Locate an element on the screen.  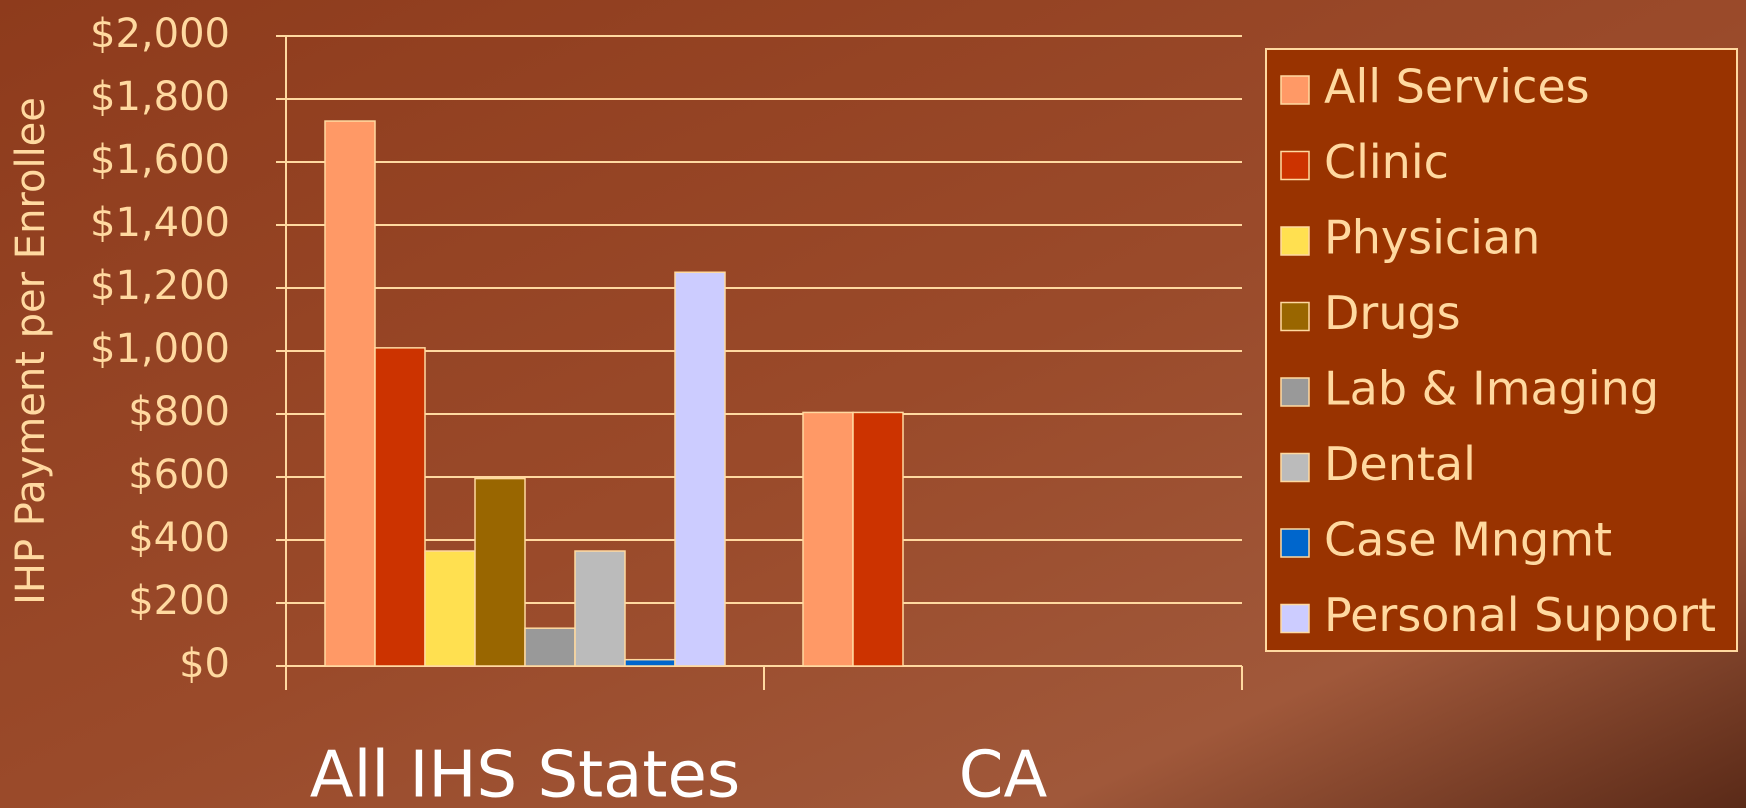
y-axis-label: IHP Payment per Enrollee is located at coordinates (31, 351).